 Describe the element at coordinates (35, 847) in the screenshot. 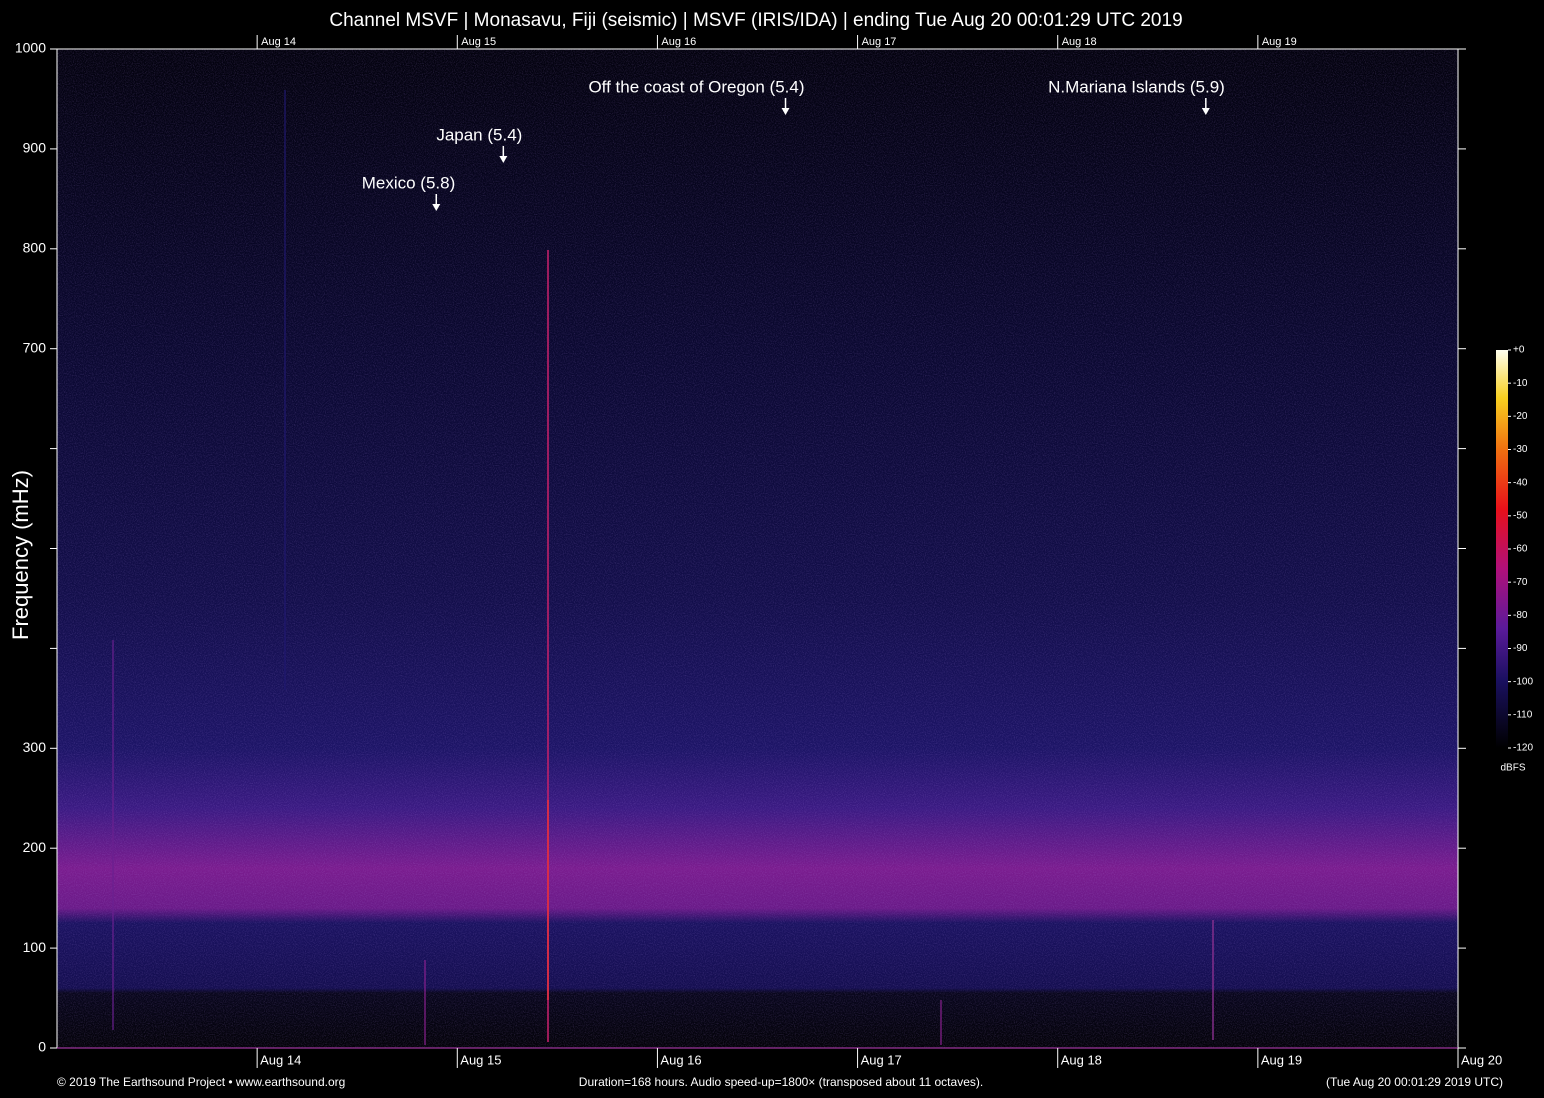

I see `y-tick-label: 200` at that location.